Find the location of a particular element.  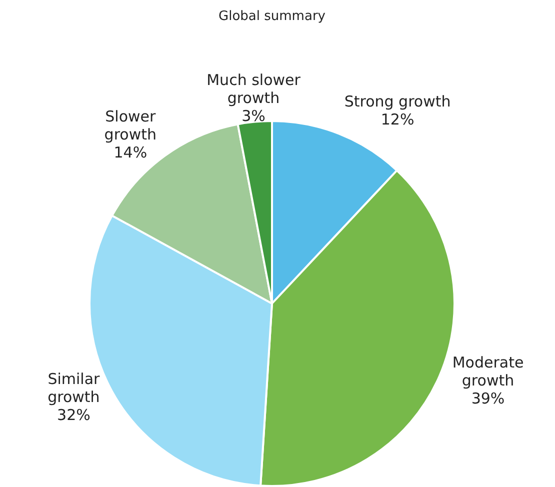

data-label: 14% is located at coordinates (131, 152).